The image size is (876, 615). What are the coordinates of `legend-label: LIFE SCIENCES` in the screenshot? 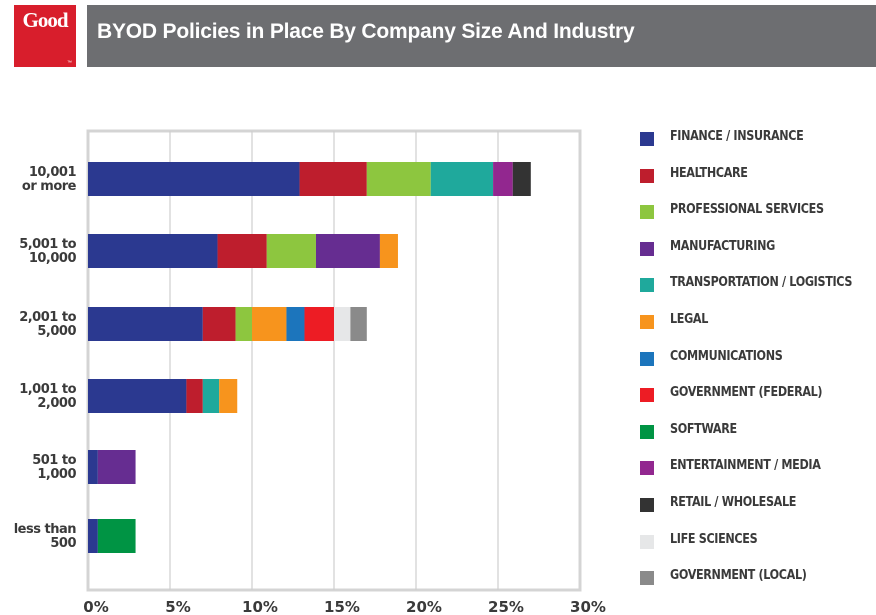 It's located at (714, 539).